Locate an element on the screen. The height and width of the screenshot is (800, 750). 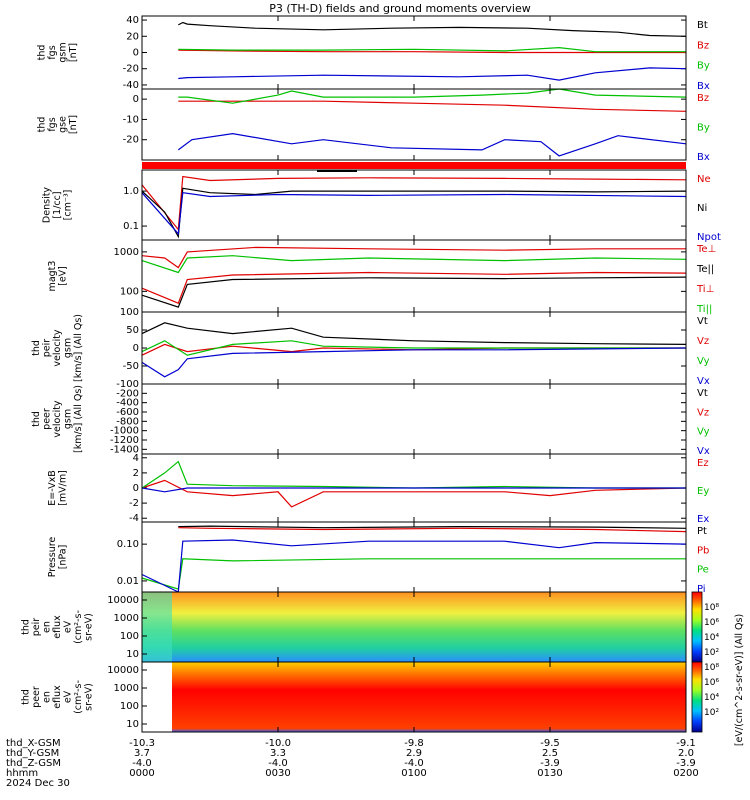
status-bar is located at coordinates (414, 165).